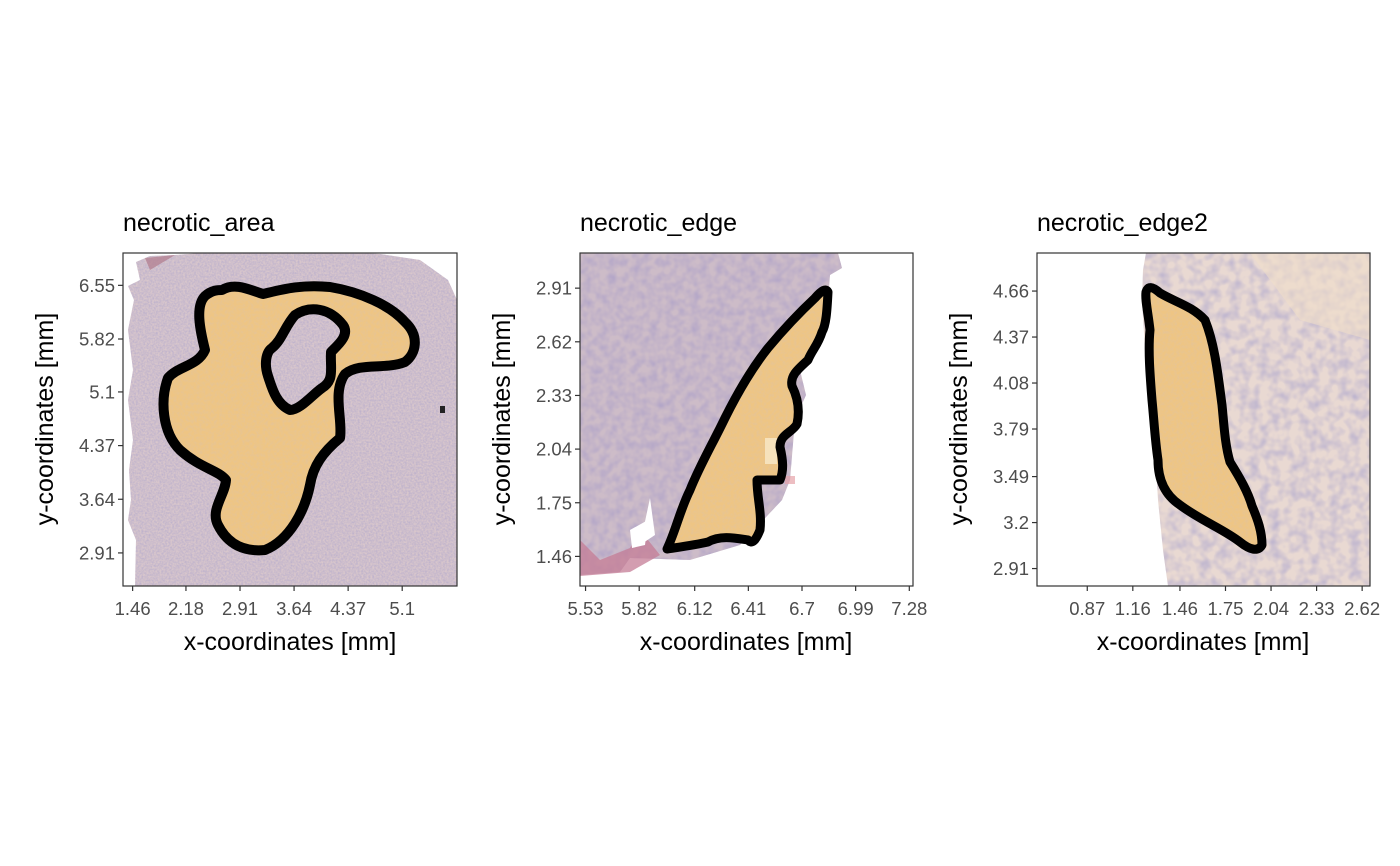 The image size is (1400, 866). I want to click on y-tick-label: 1.46, so click(554, 556).